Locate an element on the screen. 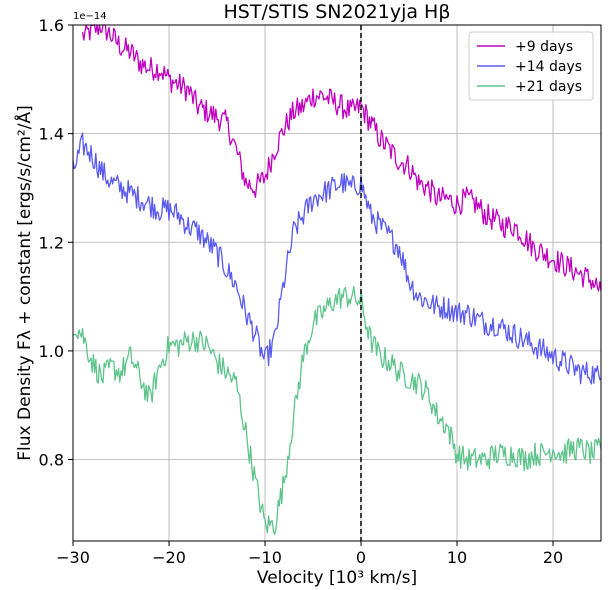 The image size is (612, 590). x-tick-label: −10 is located at coordinates (265, 557).